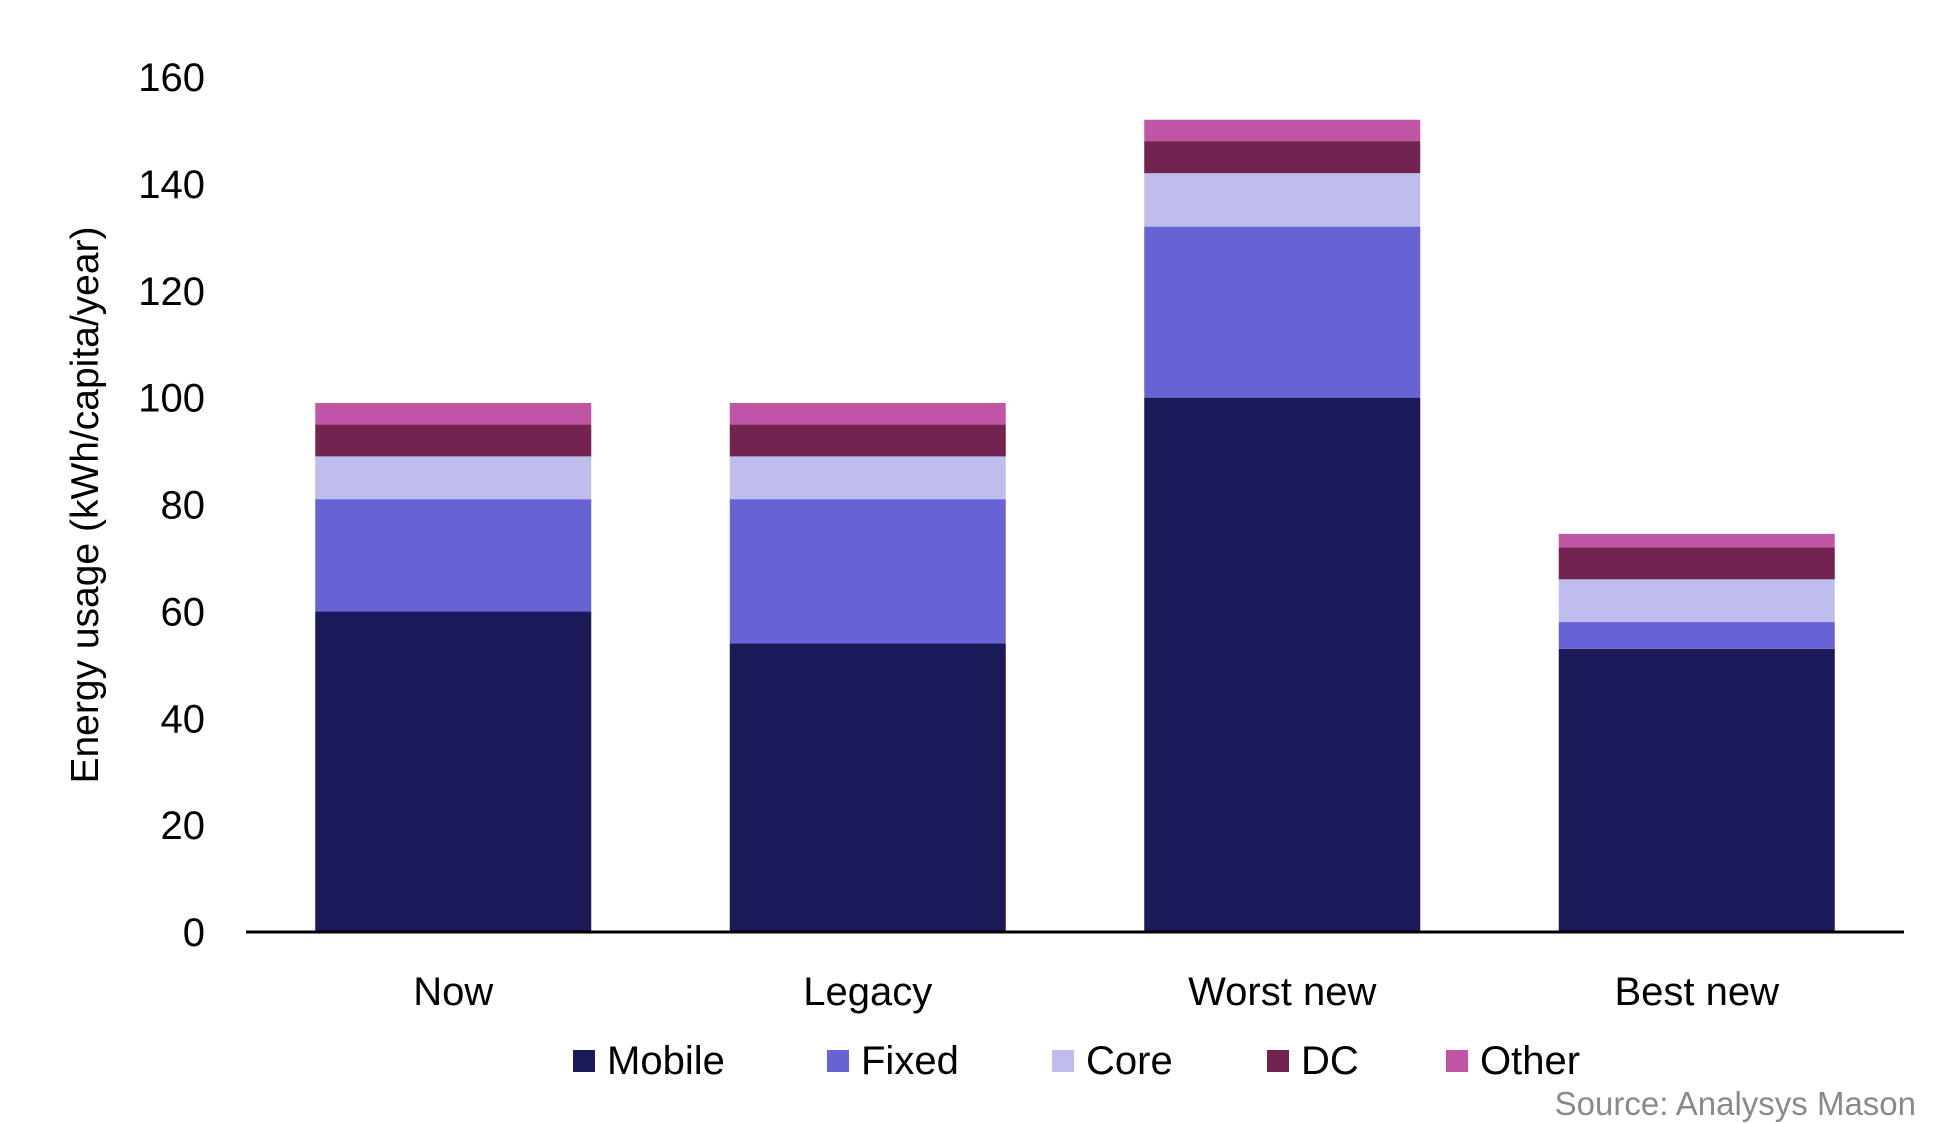 The width and height of the screenshot is (1934, 1123). What do you see at coordinates (867, 440) in the screenshot?
I see `bar-dc-legacy` at bounding box center [867, 440].